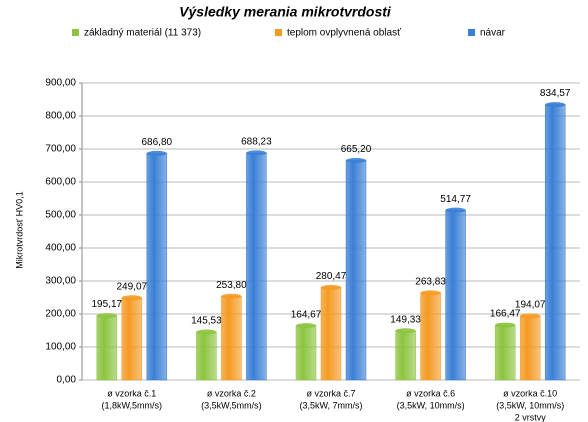 This screenshot has width=588, height=422. Describe the element at coordinates (60, 248) in the screenshot. I see `y-tick-label: 400,00` at that location.